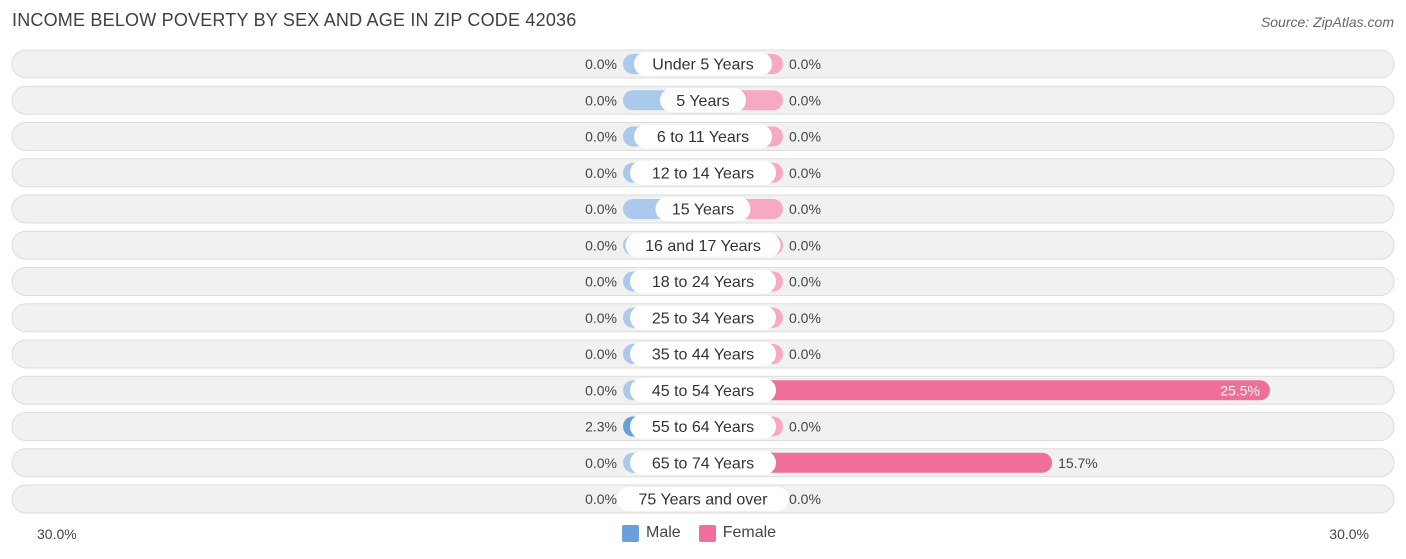 The width and height of the screenshot is (1406, 559). I want to click on category-label: 18 to 24 Years, so click(703, 282).